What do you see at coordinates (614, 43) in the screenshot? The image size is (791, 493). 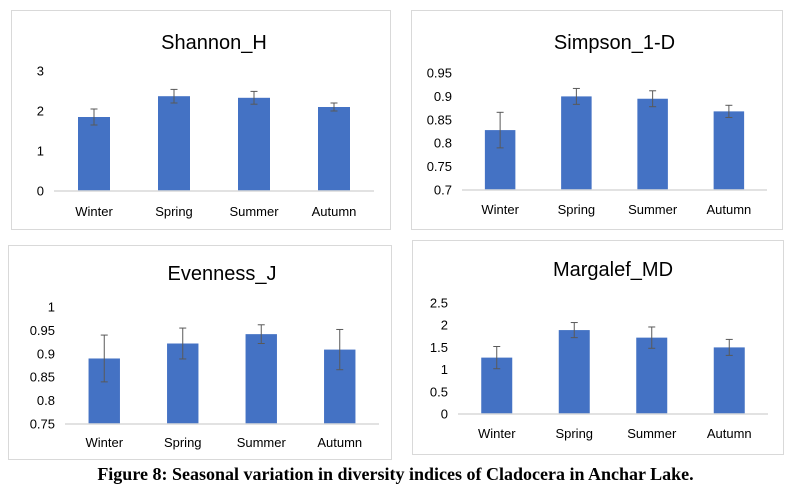 I see `chart-title: Simpson_1-D` at bounding box center [614, 43].